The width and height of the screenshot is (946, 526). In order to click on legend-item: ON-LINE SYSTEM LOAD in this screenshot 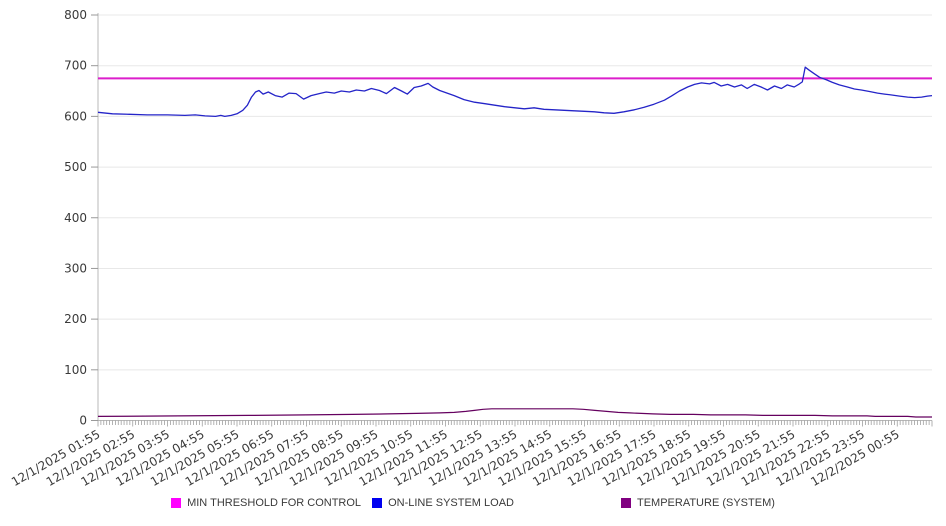, I will do `click(443, 503)`.